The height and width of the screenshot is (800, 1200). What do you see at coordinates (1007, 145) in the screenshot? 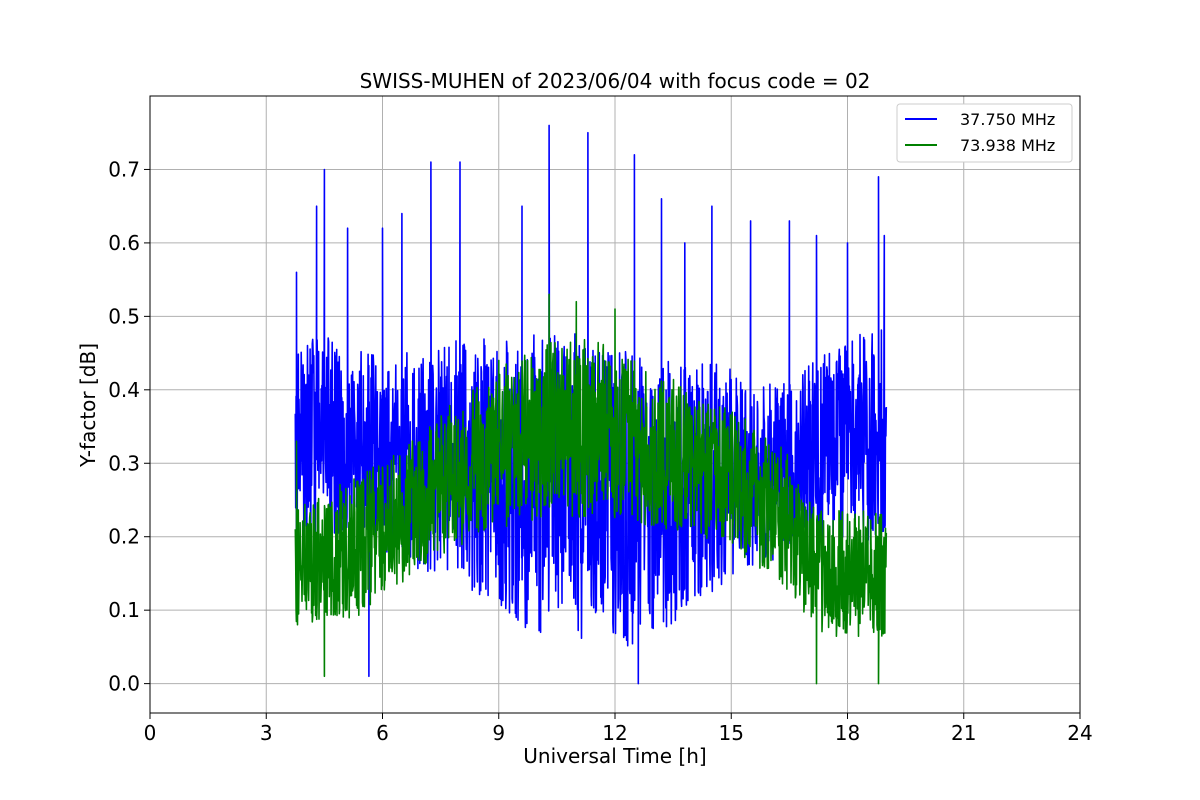
I see `legend-label-series-2: 73.938 MHz` at bounding box center [1007, 145].